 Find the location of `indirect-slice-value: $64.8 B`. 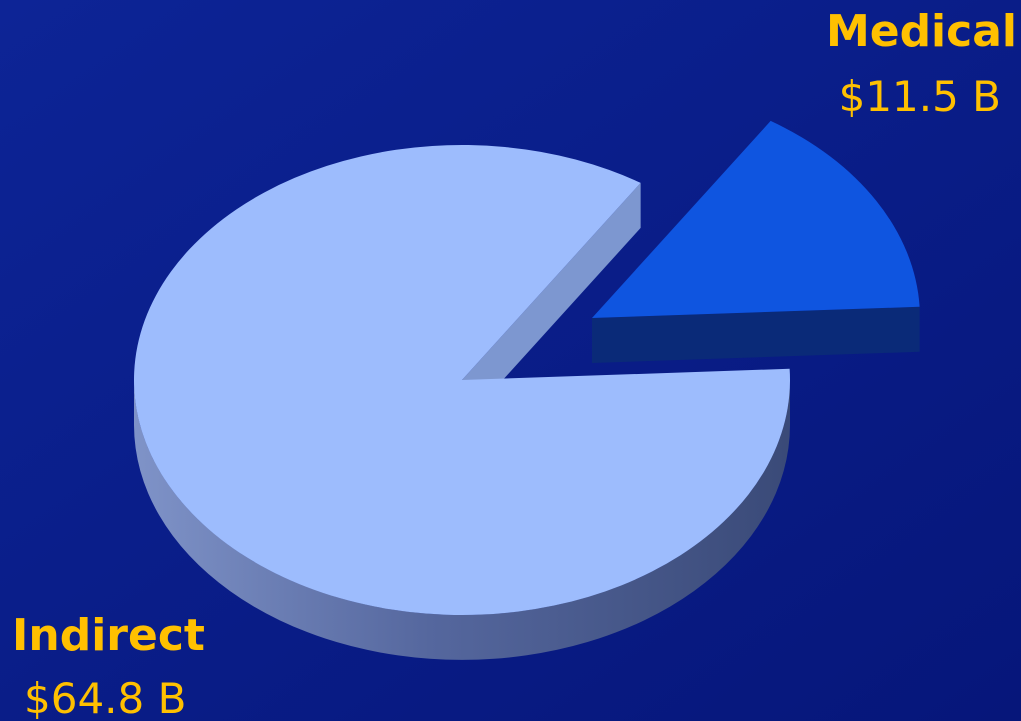

indirect-slice-value: $64.8 B is located at coordinates (105, 697).